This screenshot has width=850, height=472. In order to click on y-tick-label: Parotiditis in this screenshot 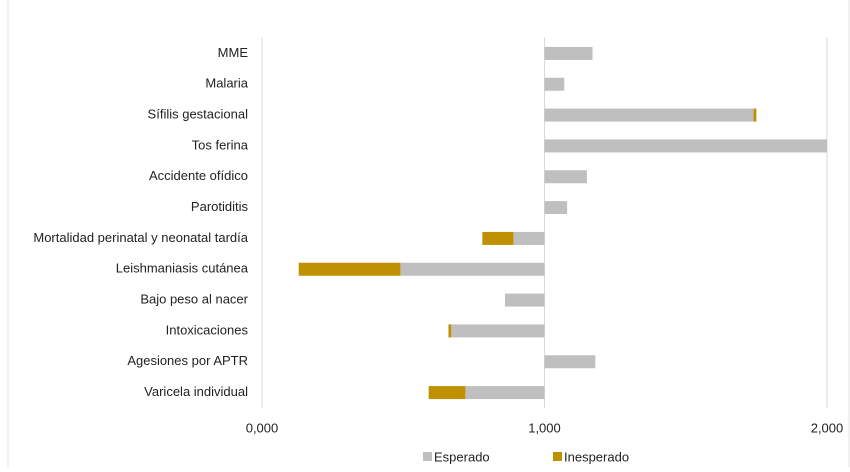, I will do `click(220, 206)`.